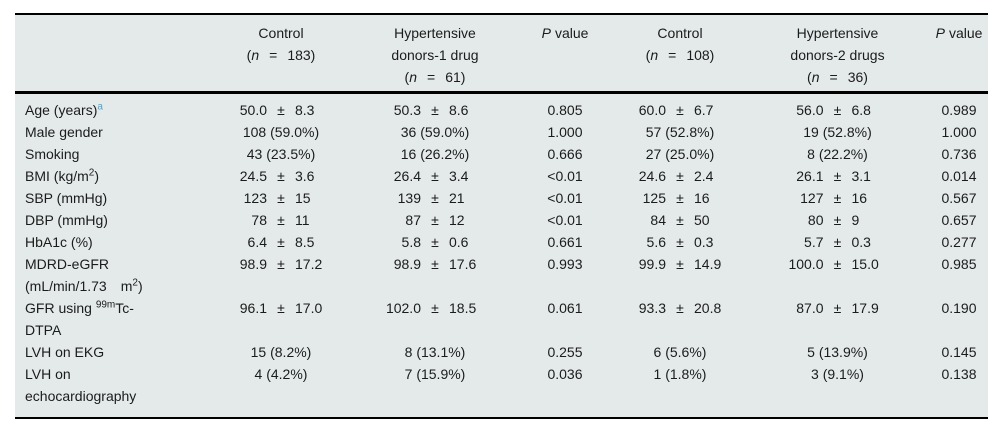 Image resolution: width=1002 pixels, height=428 pixels. I want to click on cell-hba1c-hyp1: 5.8 ±0.6, so click(435, 242).